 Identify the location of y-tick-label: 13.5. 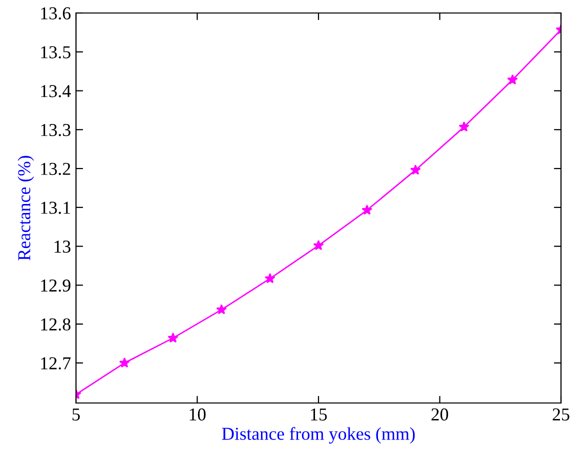
(55, 52).